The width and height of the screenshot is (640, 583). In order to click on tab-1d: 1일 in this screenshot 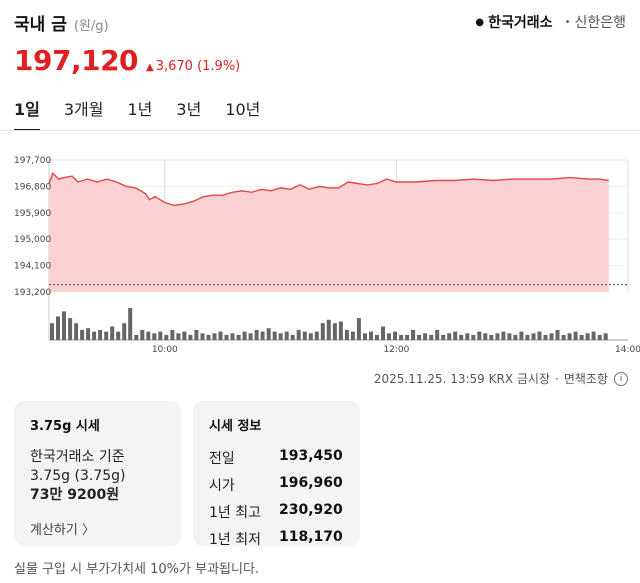, I will do `click(27, 113)`.